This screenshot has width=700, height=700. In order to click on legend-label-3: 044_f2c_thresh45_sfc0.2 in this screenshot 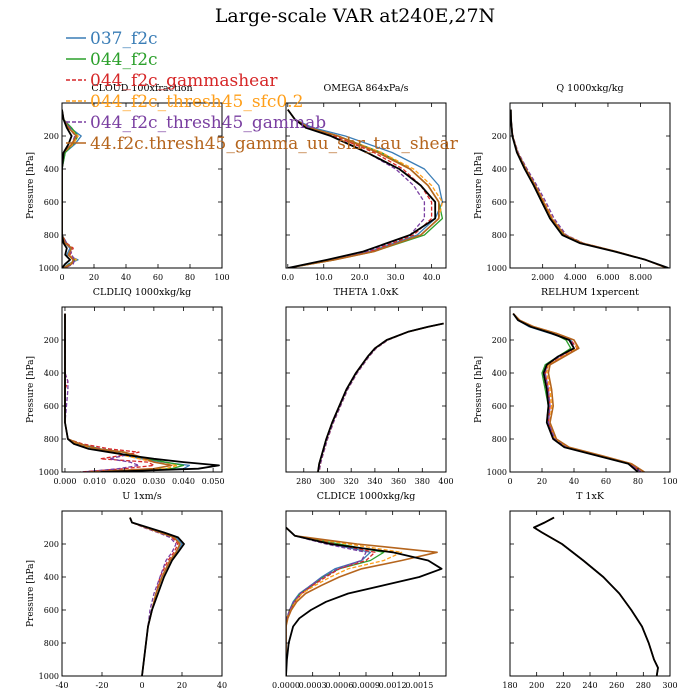, I will do `click(196, 102)`.